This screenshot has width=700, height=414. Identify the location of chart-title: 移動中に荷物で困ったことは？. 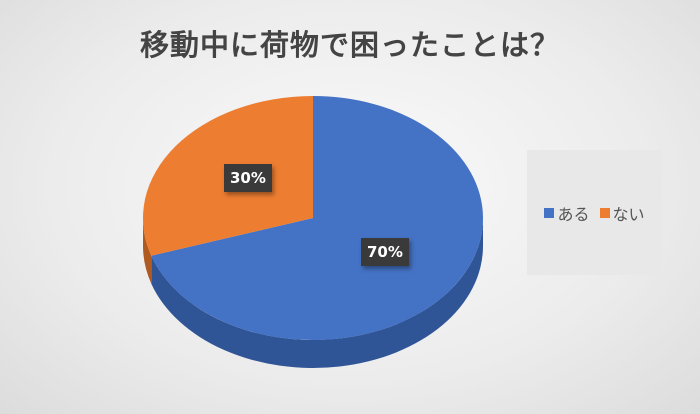
(349, 45).